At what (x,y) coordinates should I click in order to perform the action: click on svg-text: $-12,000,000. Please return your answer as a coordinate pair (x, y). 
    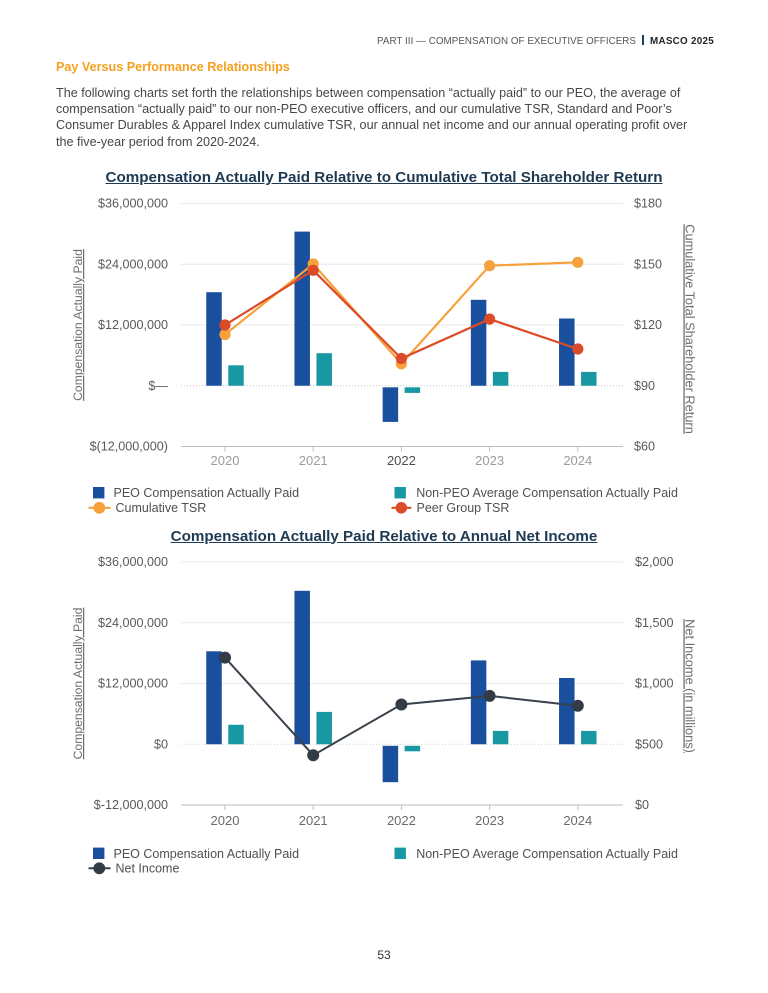
    Looking at the image, I should click on (131, 805).